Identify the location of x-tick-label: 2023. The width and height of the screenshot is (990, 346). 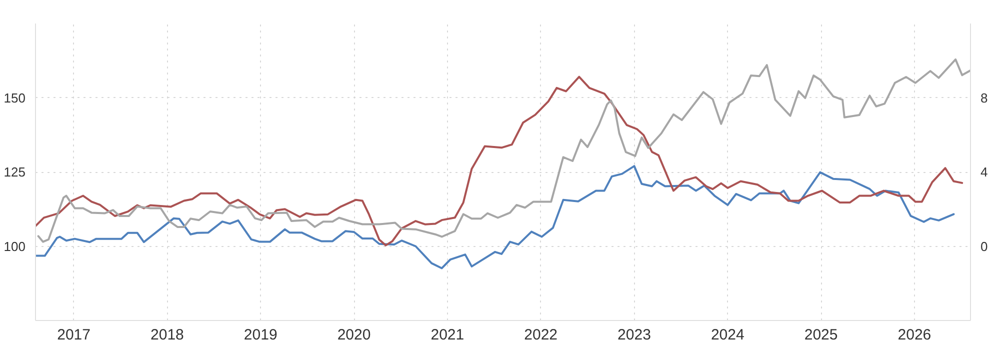
(634, 335).